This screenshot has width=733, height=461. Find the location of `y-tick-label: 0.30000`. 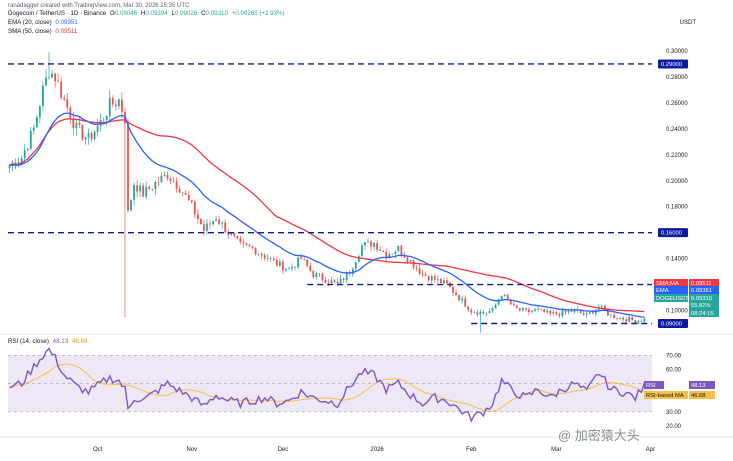

y-tick-label: 0.30000 is located at coordinates (677, 52).